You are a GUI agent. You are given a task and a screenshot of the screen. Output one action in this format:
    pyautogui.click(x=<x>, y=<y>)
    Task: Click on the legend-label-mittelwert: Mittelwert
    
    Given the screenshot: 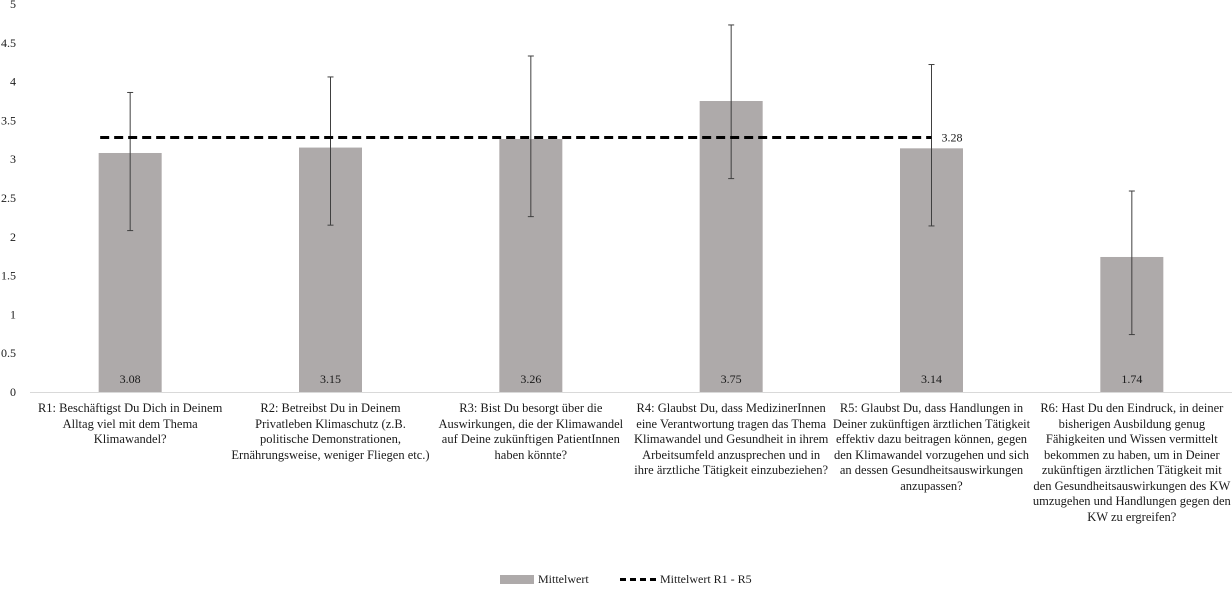 What is the action you would take?
    pyautogui.click(x=563, y=579)
    